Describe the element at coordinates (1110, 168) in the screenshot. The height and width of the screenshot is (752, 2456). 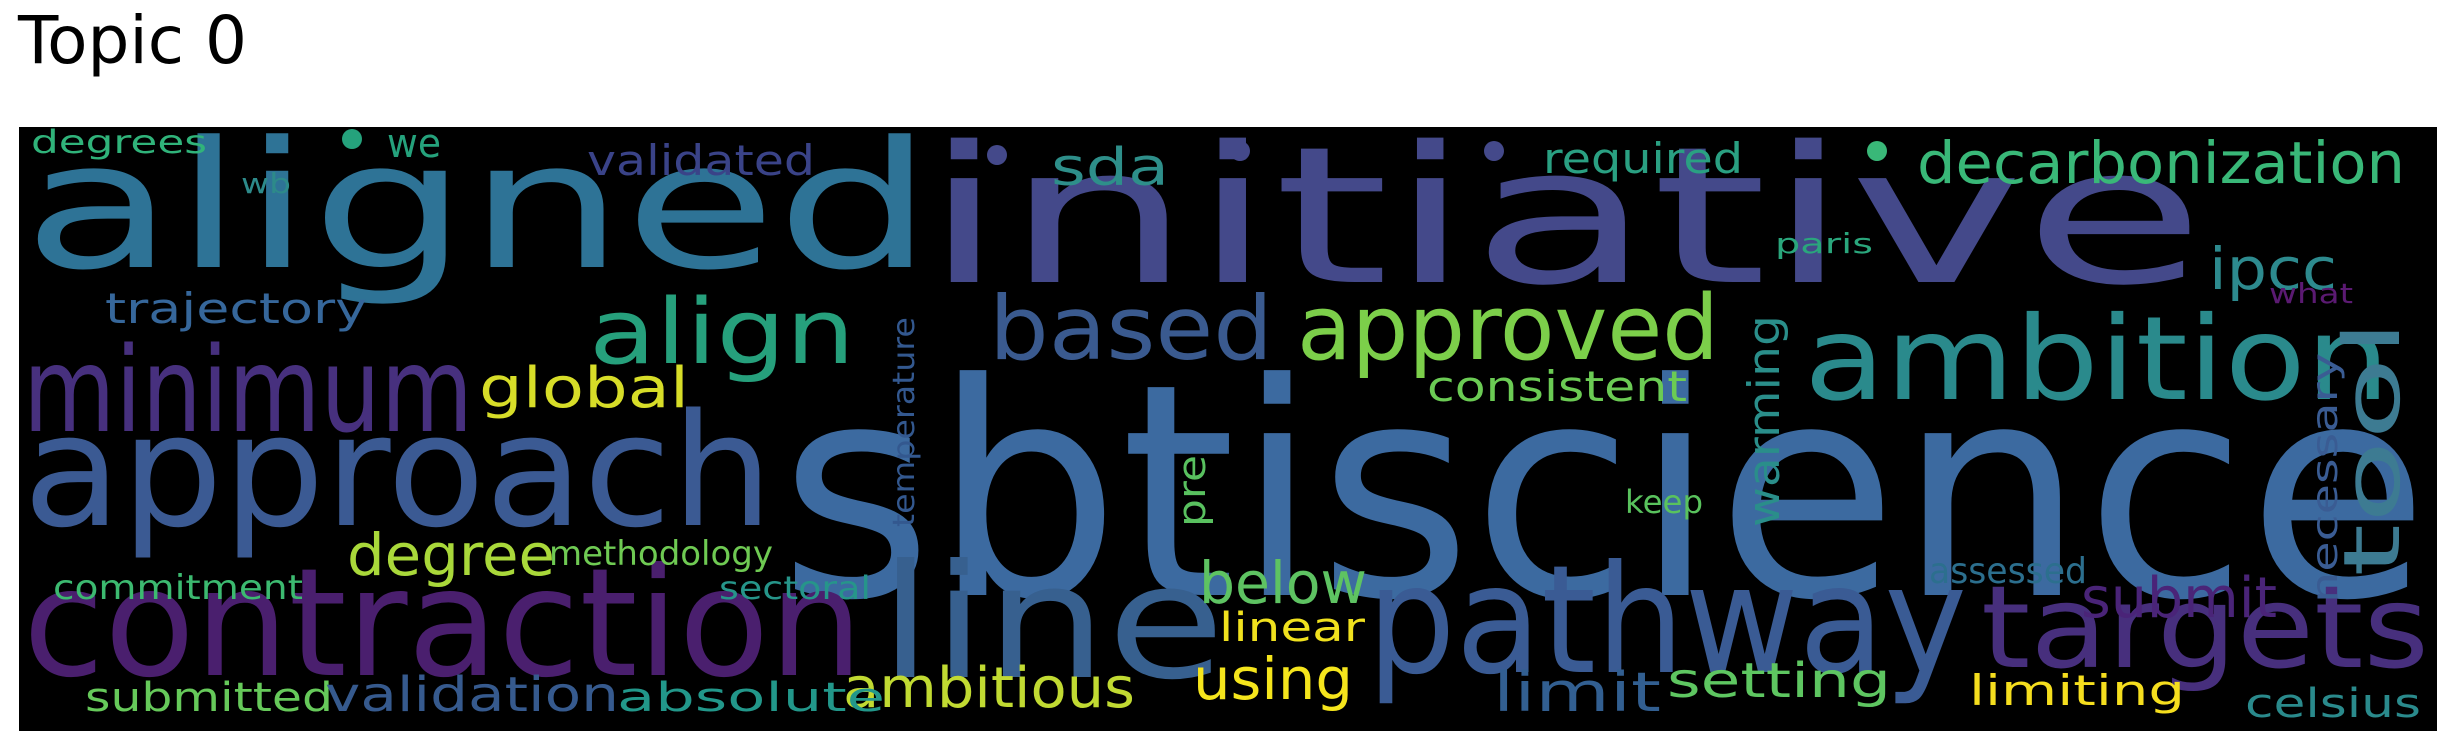
I see `cloud-word: sda` at that location.